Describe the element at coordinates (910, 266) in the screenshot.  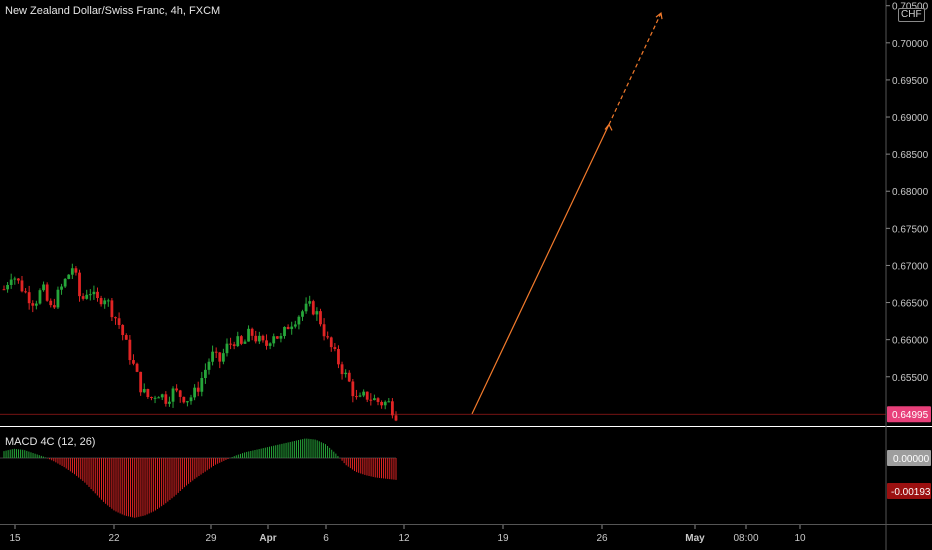
I see `price-tick-label: 0.67000` at that location.